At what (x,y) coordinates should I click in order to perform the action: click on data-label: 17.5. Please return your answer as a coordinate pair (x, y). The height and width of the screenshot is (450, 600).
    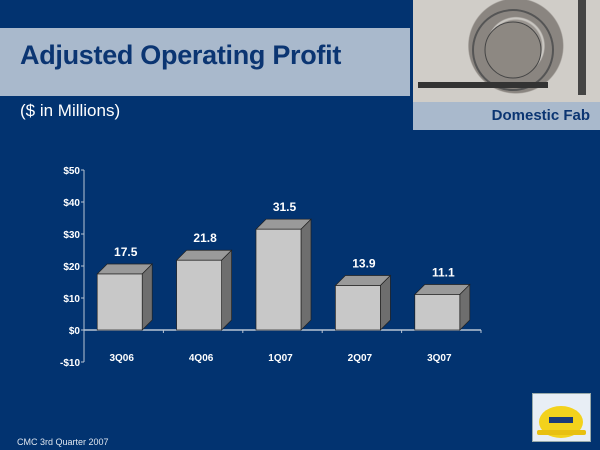
    Looking at the image, I should click on (126, 252).